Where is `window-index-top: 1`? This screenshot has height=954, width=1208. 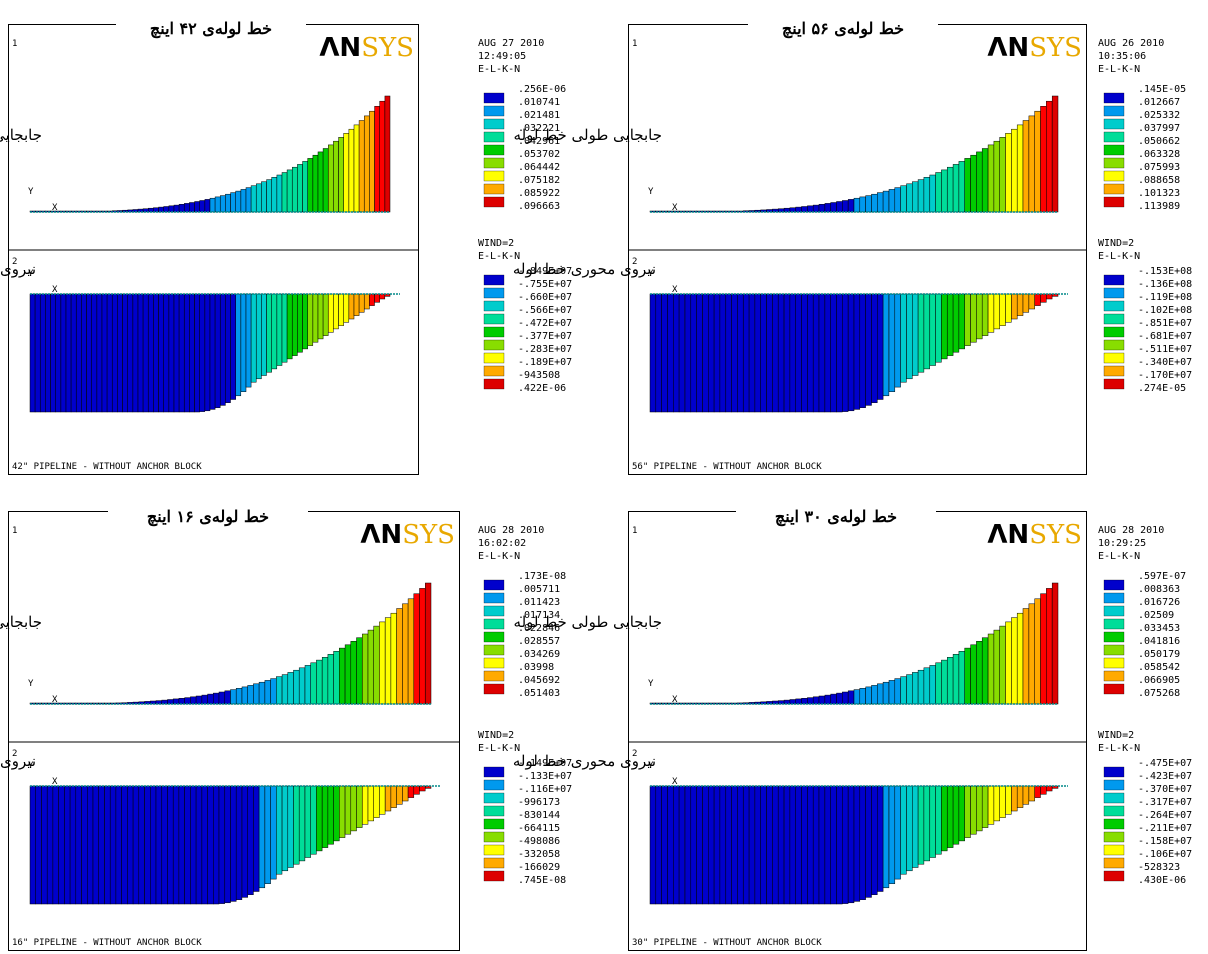
window-index-top: 1 is located at coordinates (14, 44).